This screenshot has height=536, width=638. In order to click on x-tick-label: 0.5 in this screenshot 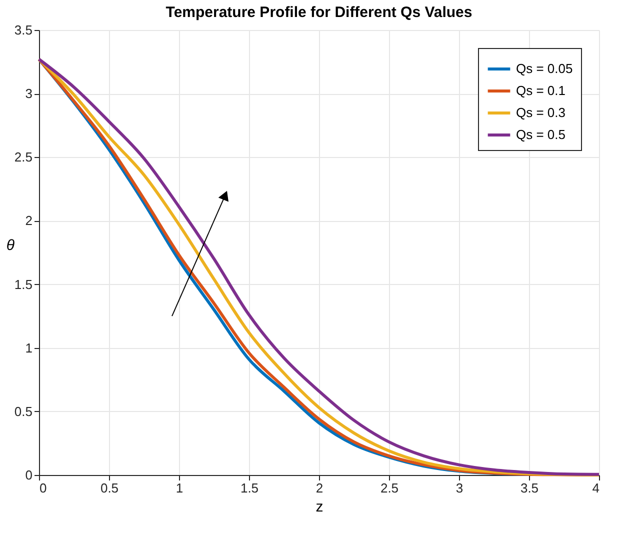, I will do `click(109, 488)`.